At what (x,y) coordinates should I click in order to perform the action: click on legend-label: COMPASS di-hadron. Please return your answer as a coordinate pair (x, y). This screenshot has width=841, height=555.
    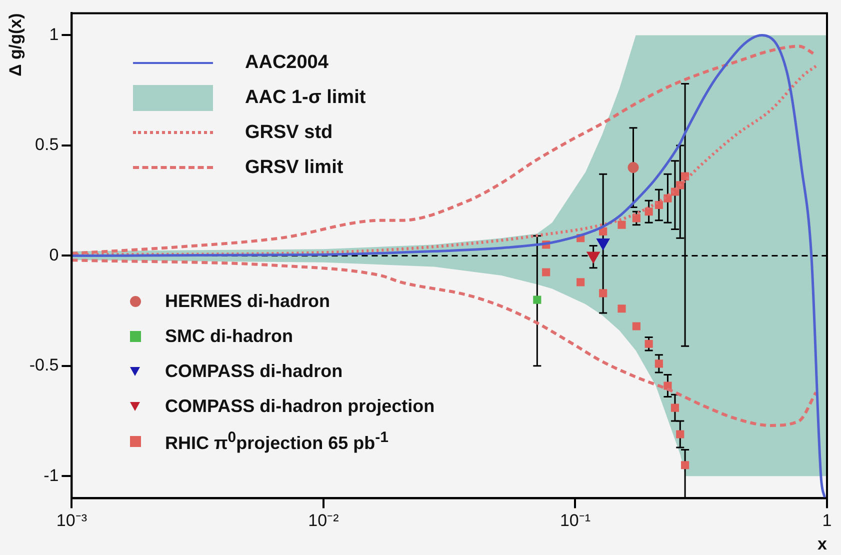
    Looking at the image, I should click on (254, 371).